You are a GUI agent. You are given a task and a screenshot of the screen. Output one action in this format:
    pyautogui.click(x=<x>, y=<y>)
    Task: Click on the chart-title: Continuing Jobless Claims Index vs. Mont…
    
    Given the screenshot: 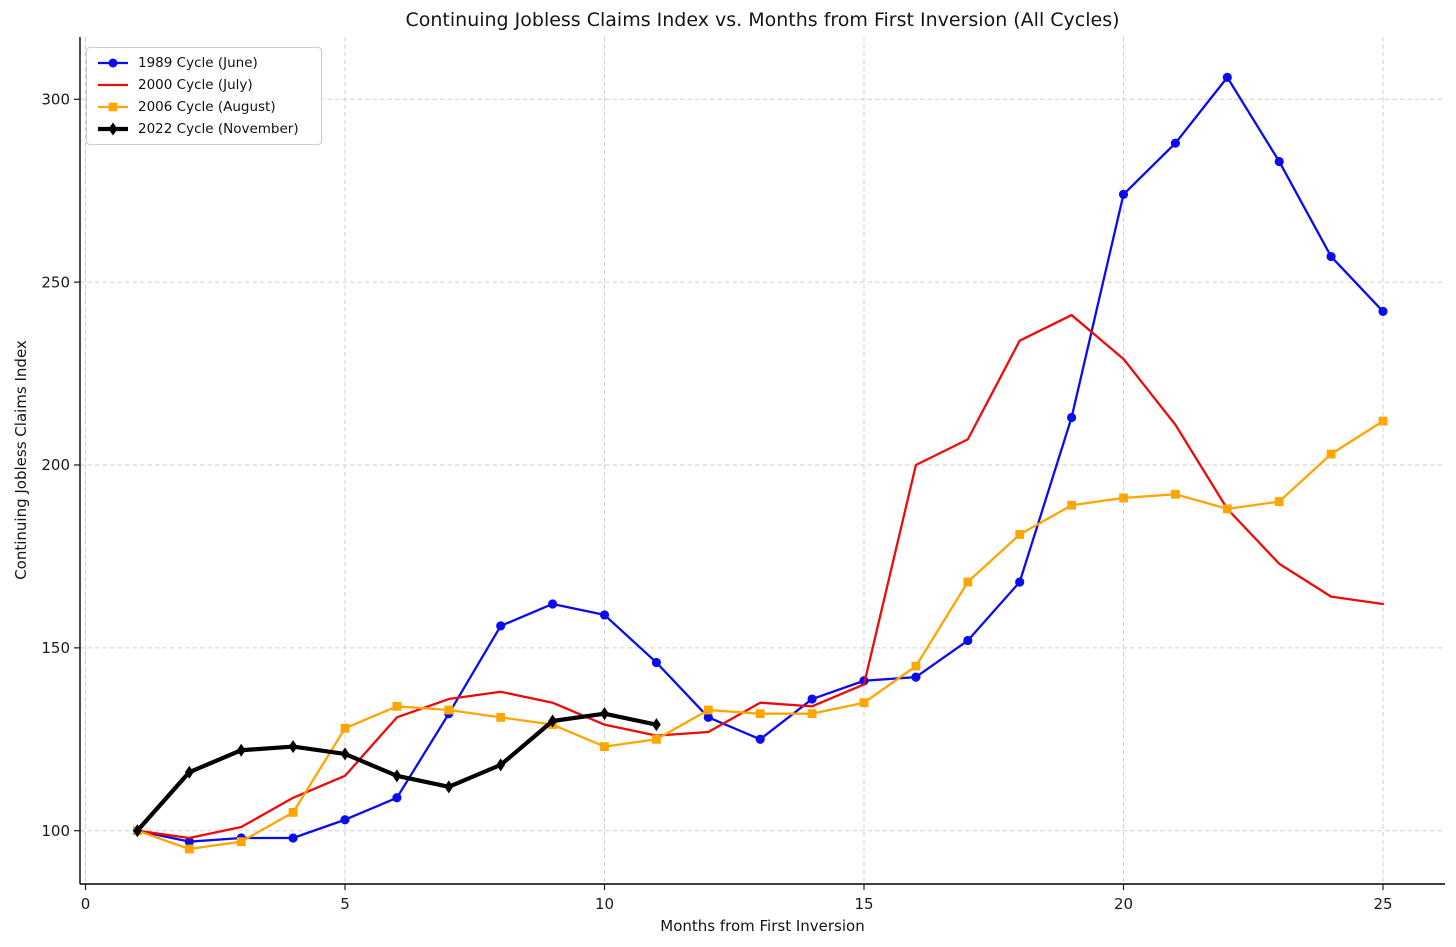 What is the action you would take?
    pyautogui.click(x=762, y=20)
    